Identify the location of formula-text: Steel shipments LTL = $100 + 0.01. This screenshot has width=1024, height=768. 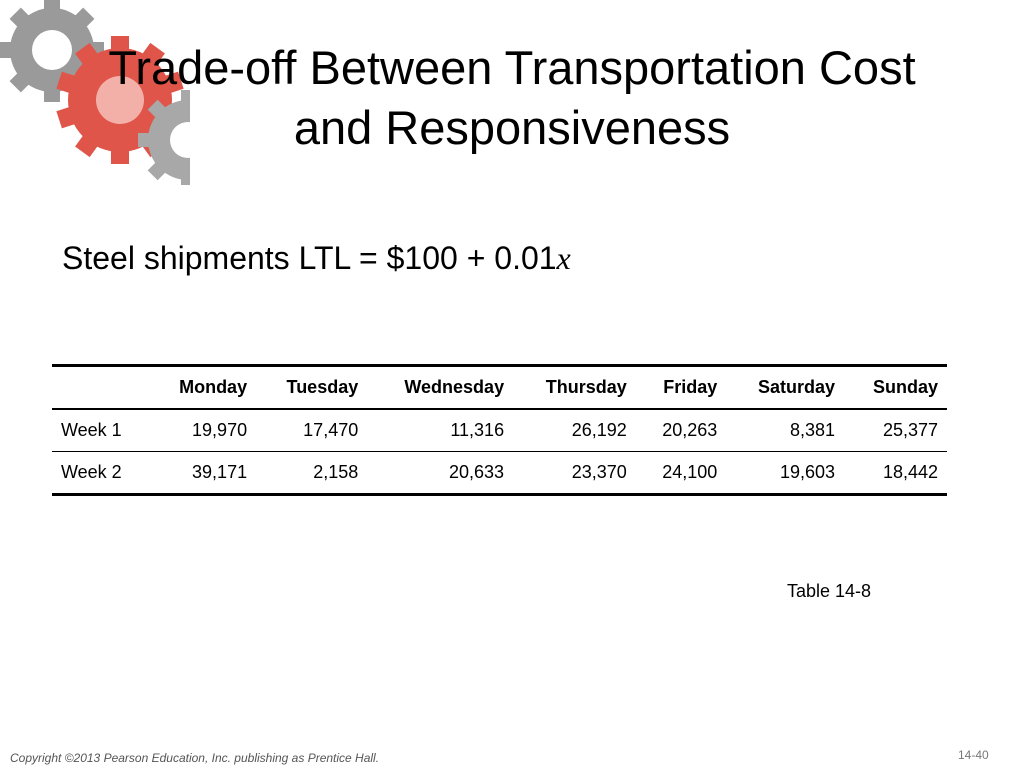
(309, 258).